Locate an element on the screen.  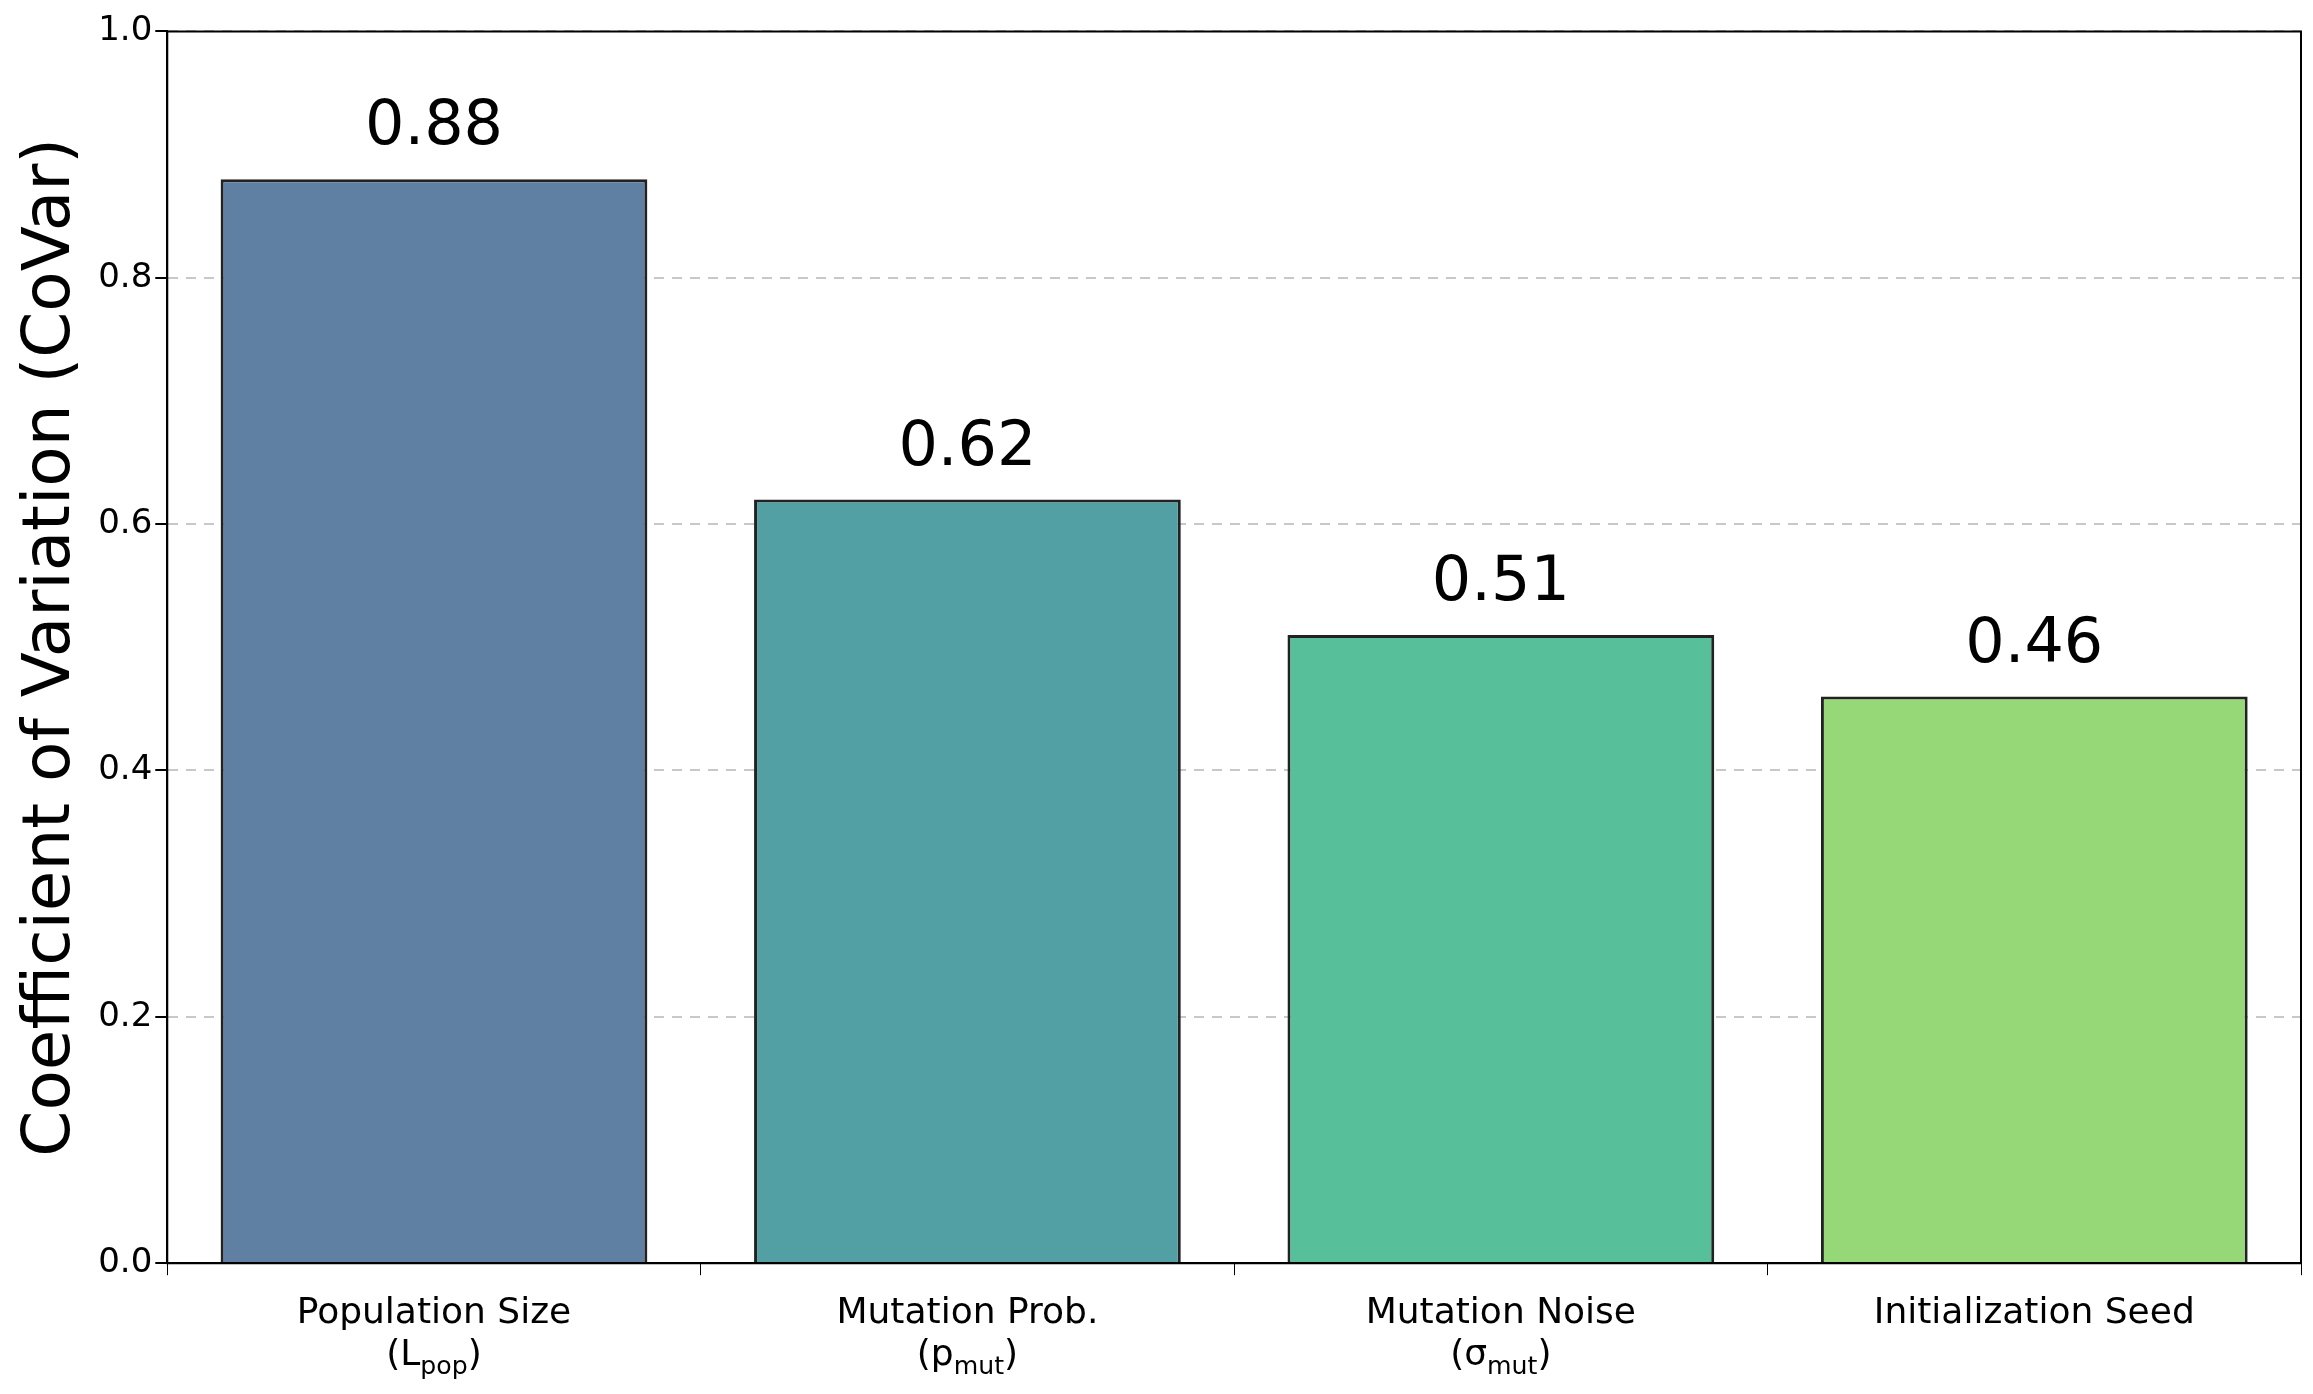
data-label: 0.62 is located at coordinates (967, 443).